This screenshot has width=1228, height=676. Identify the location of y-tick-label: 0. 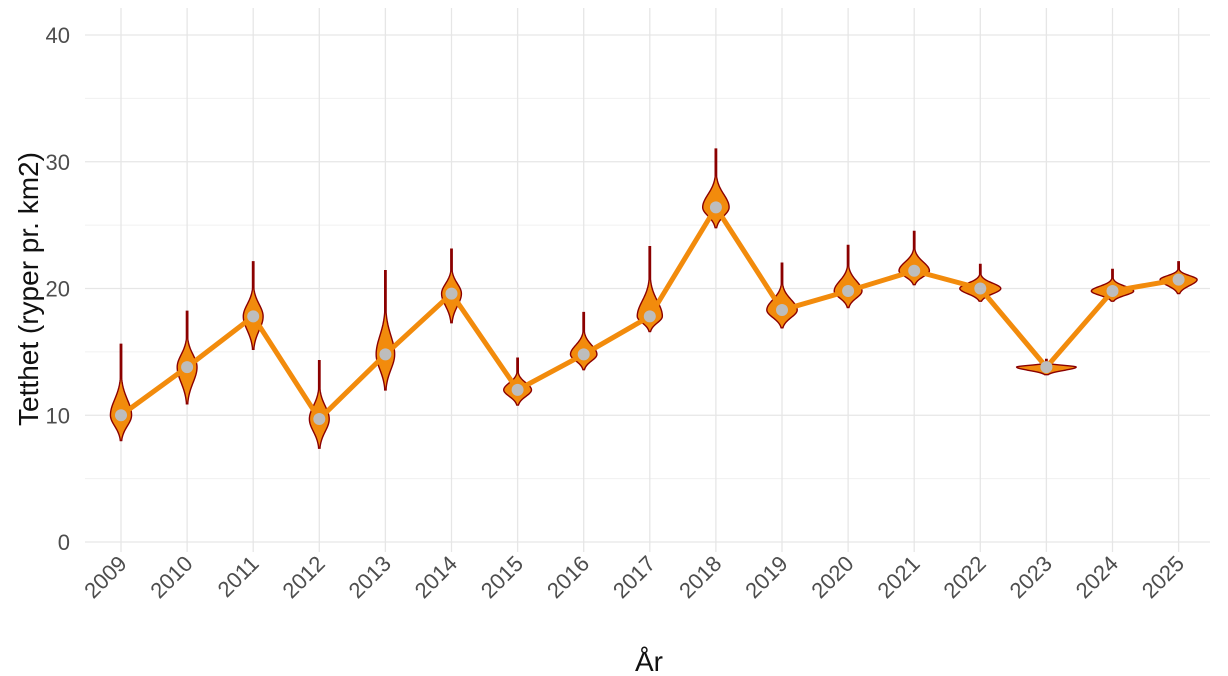
(64, 542).